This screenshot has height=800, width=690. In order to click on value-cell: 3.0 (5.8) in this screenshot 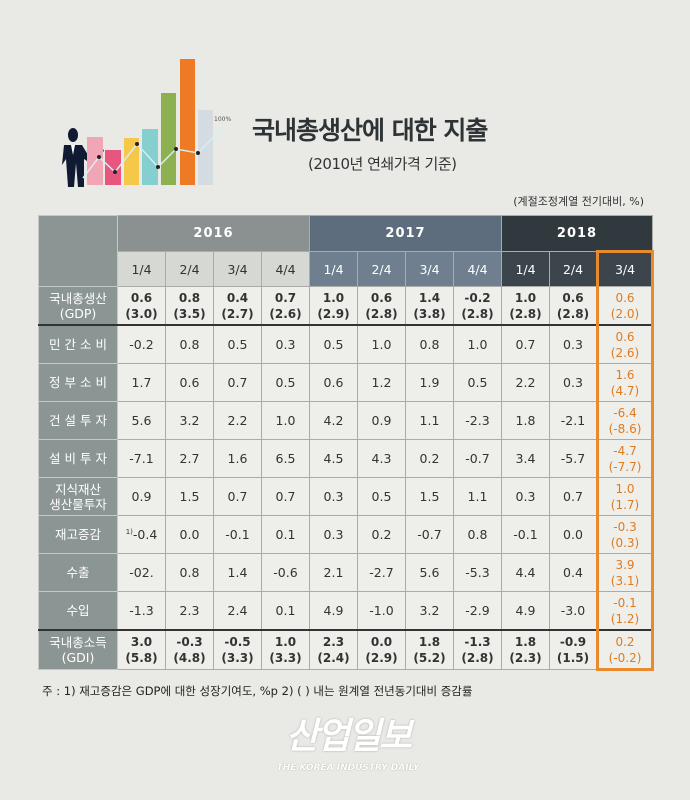, I will do `click(141, 649)`.